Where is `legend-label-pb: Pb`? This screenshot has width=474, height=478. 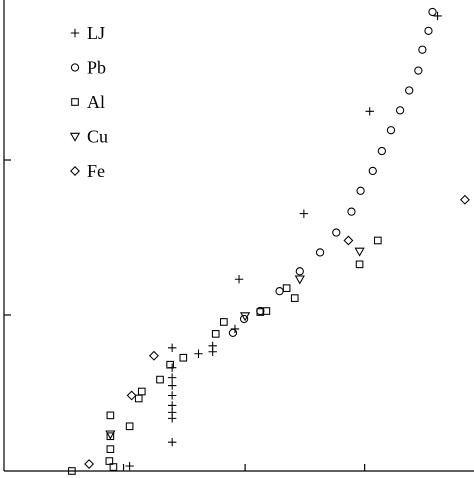
legend-label-pb: Pb is located at coordinates (96, 68).